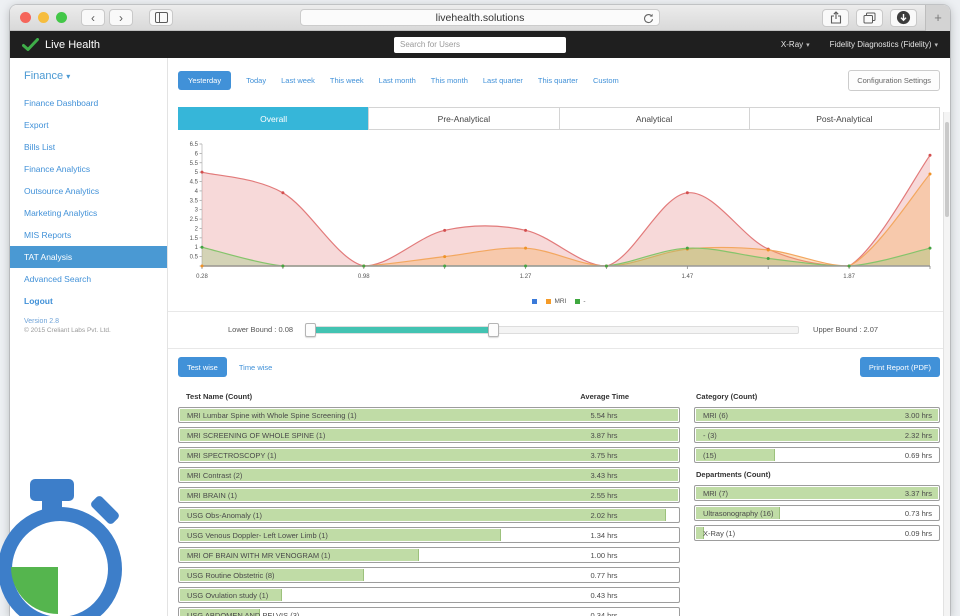  I want to click on svg-text: 4, so click(197, 192).